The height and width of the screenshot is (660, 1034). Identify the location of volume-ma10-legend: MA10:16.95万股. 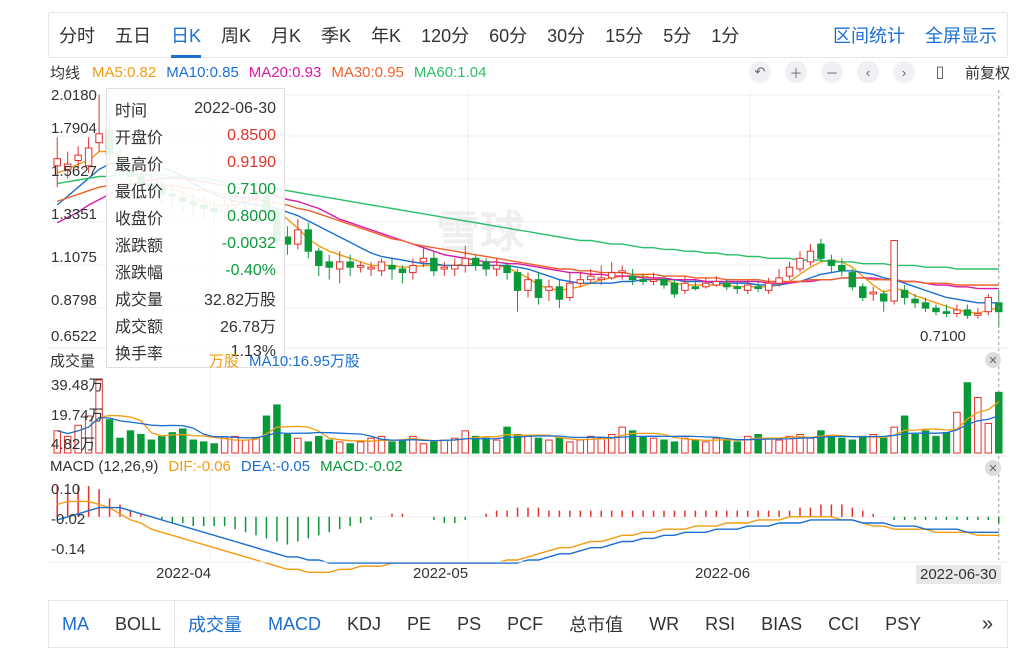
(304, 361).